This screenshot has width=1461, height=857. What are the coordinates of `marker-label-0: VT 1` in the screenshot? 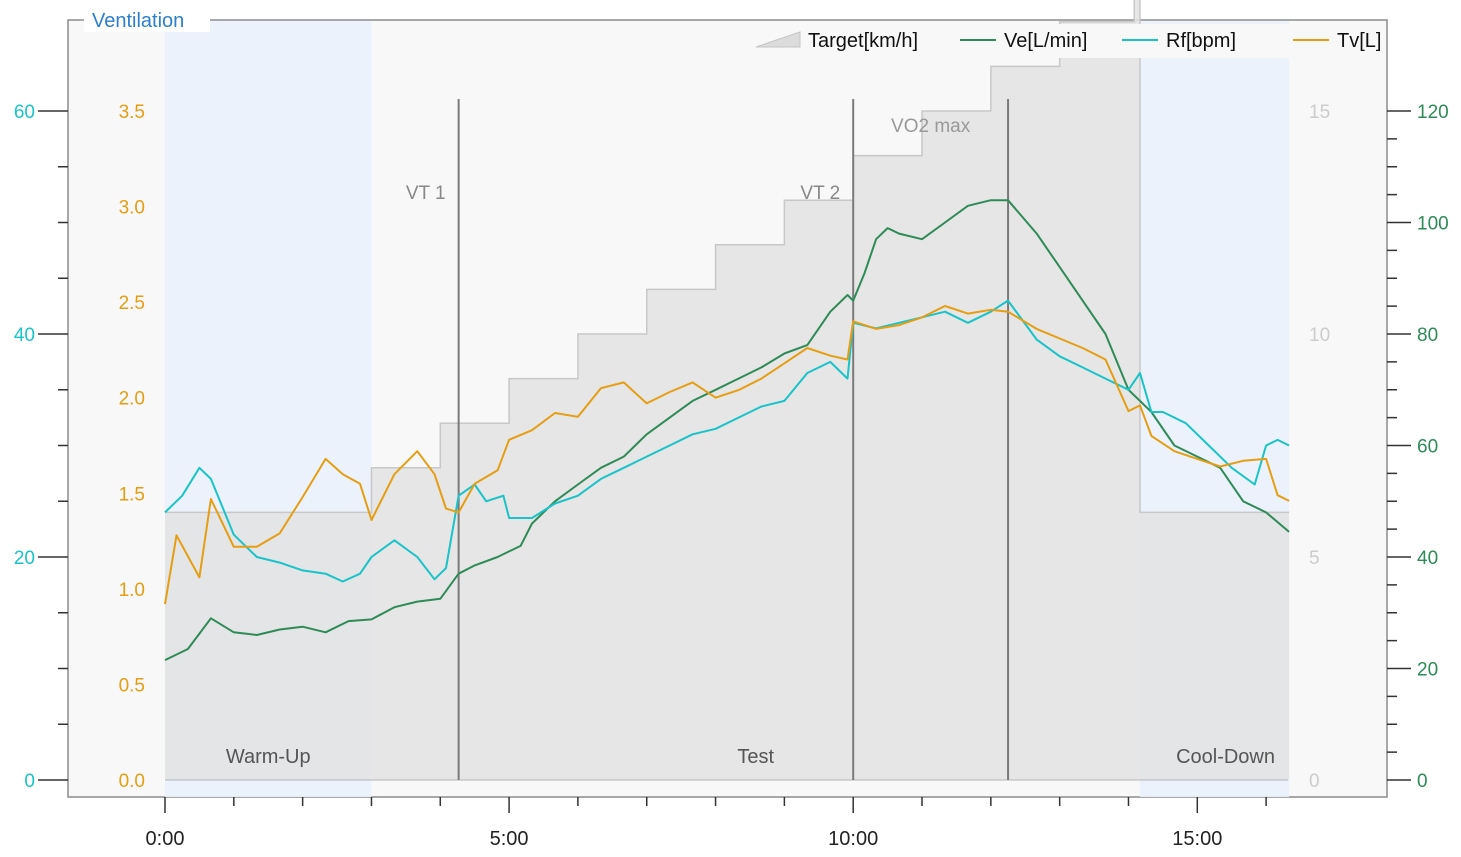 It's located at (426, 193).